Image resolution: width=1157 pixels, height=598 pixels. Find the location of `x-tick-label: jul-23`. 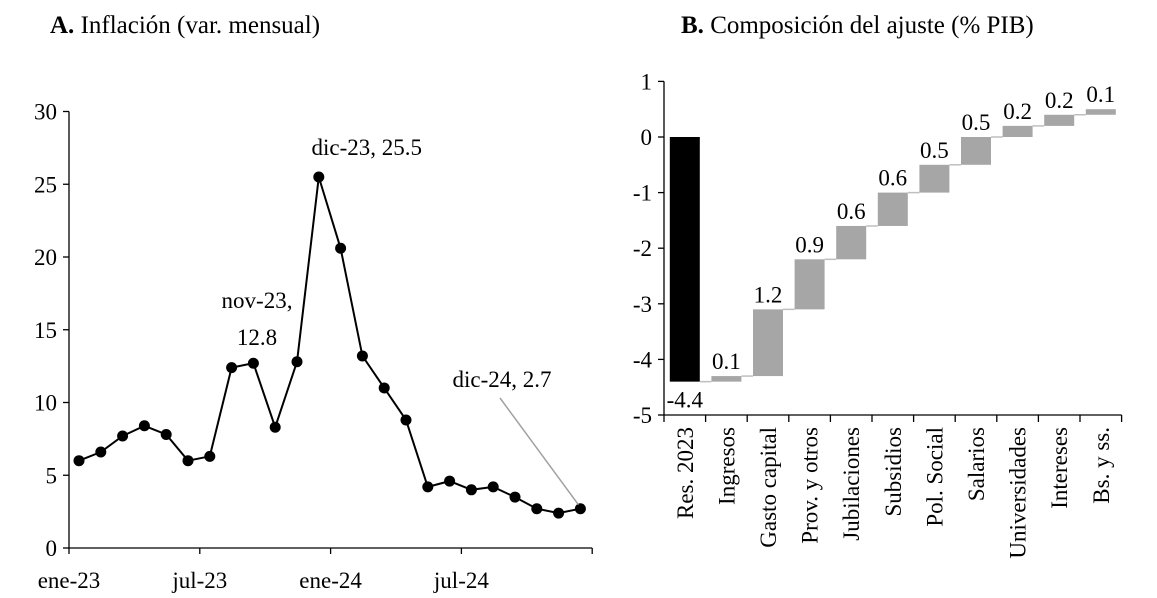

x-tick-label: jul-23 is located at coordinates (199, 580).